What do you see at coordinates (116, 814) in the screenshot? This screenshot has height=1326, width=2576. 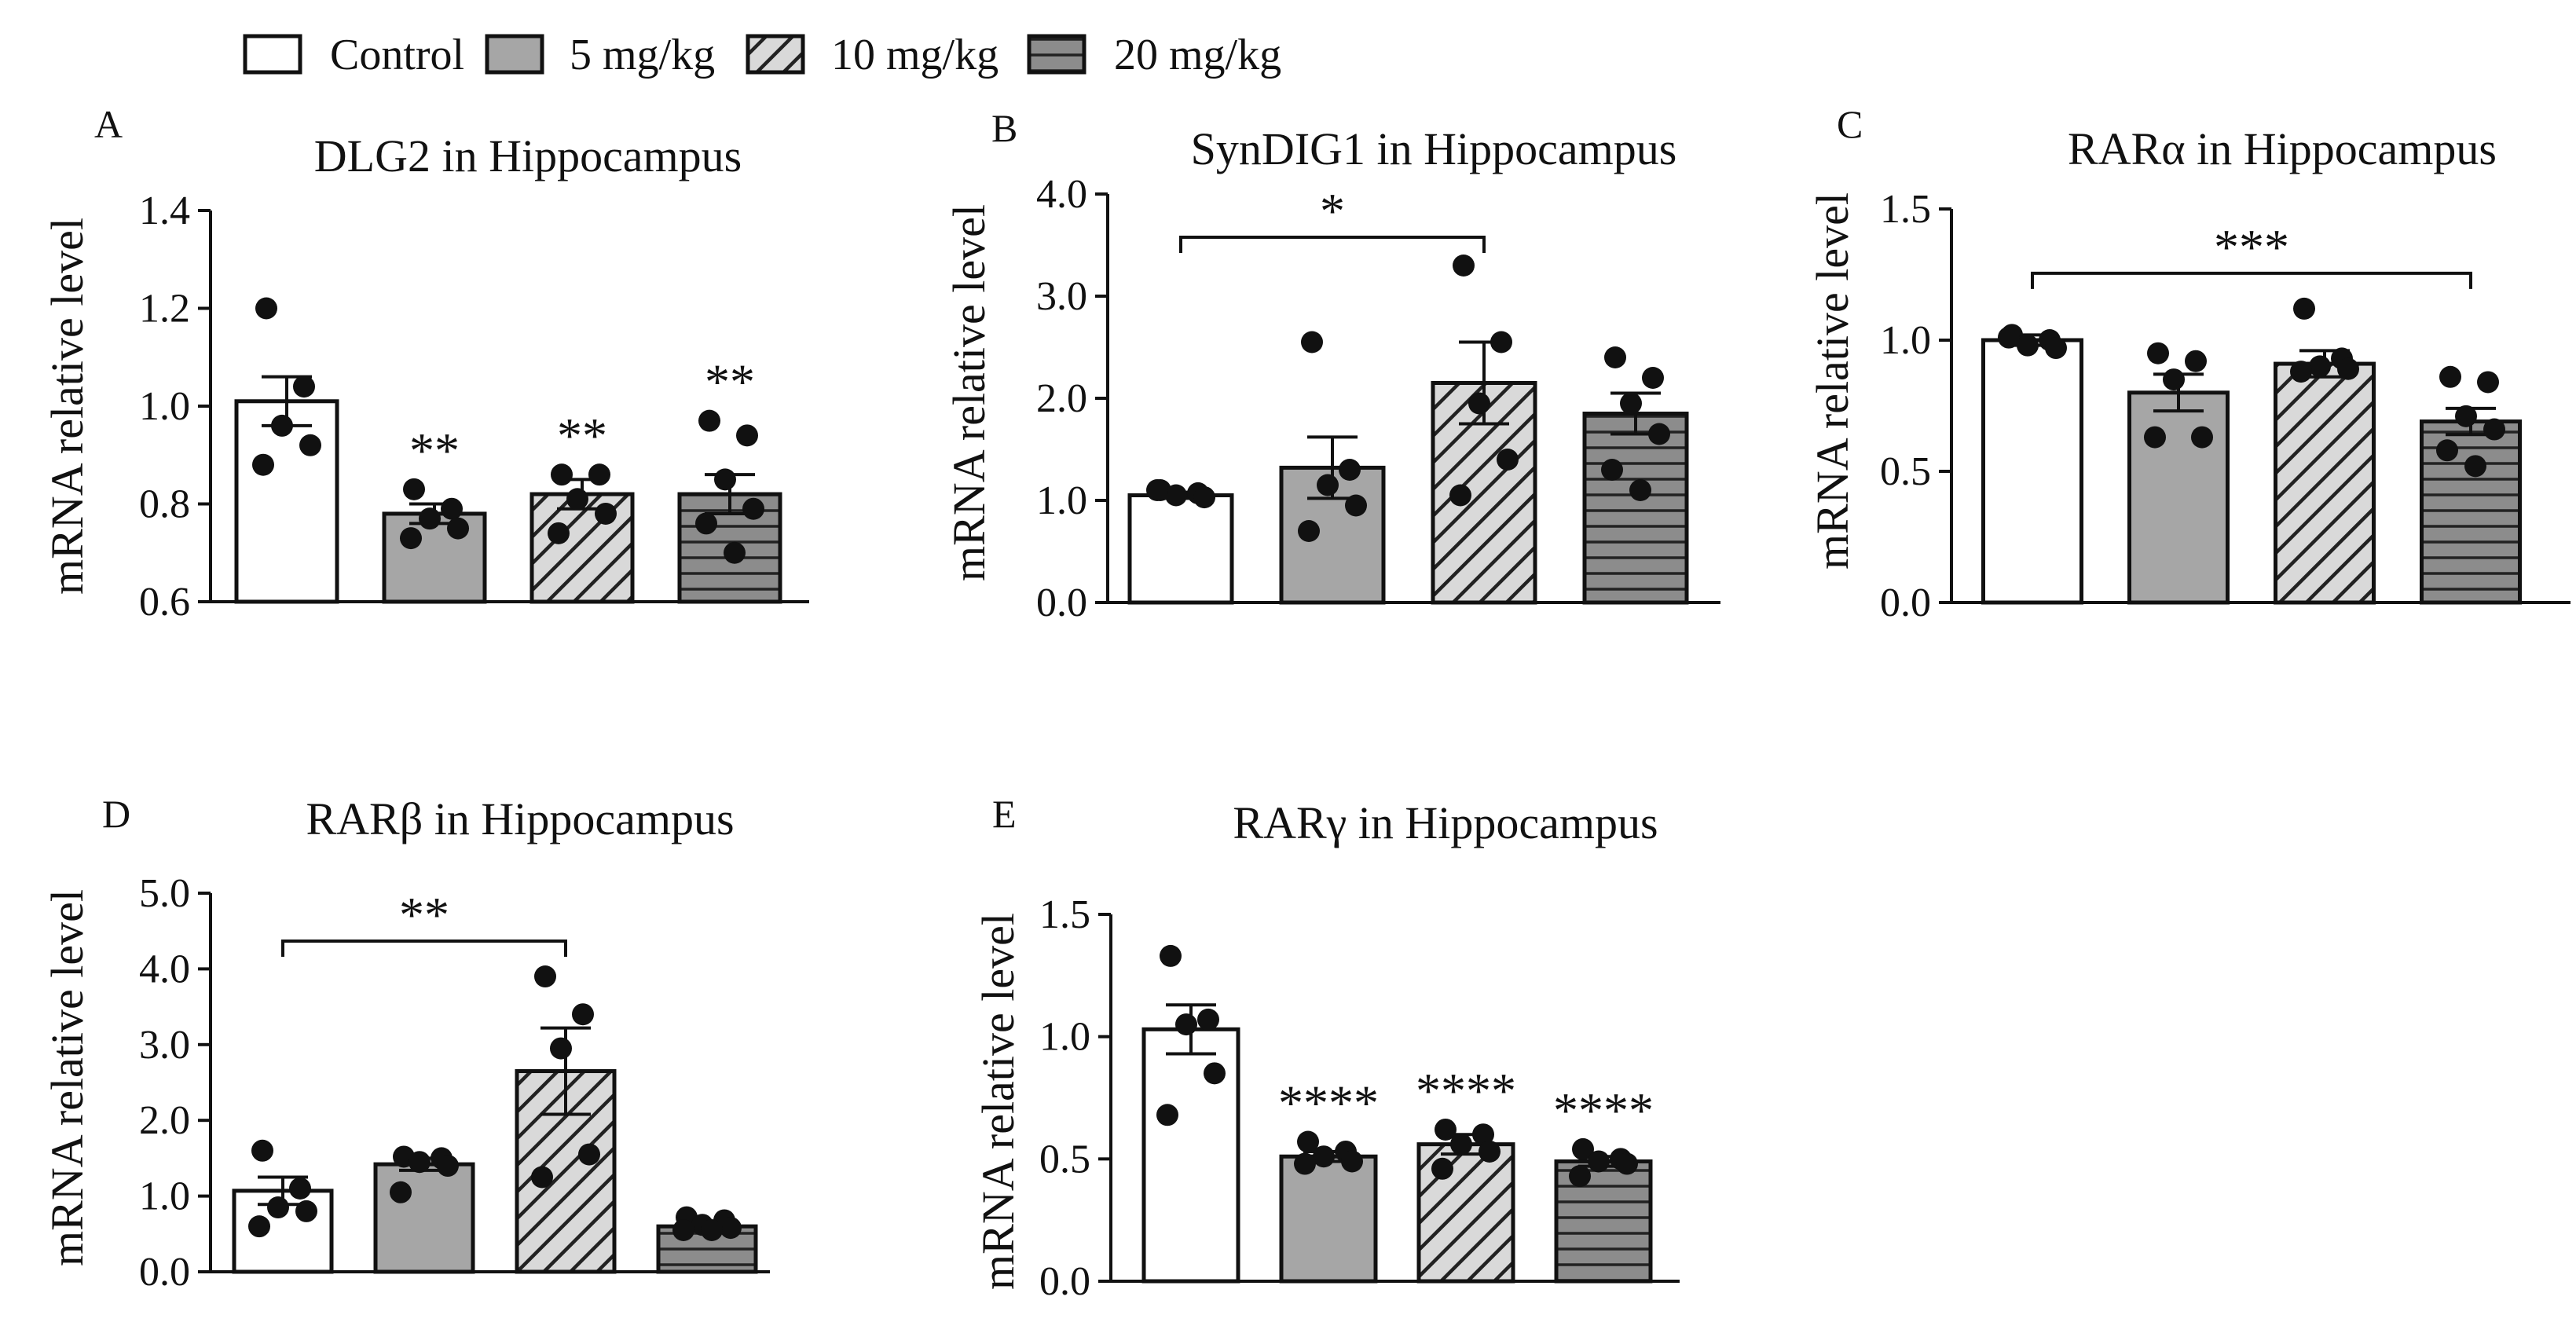 I see `panel-letter: D` at bounding box center [116, 814].